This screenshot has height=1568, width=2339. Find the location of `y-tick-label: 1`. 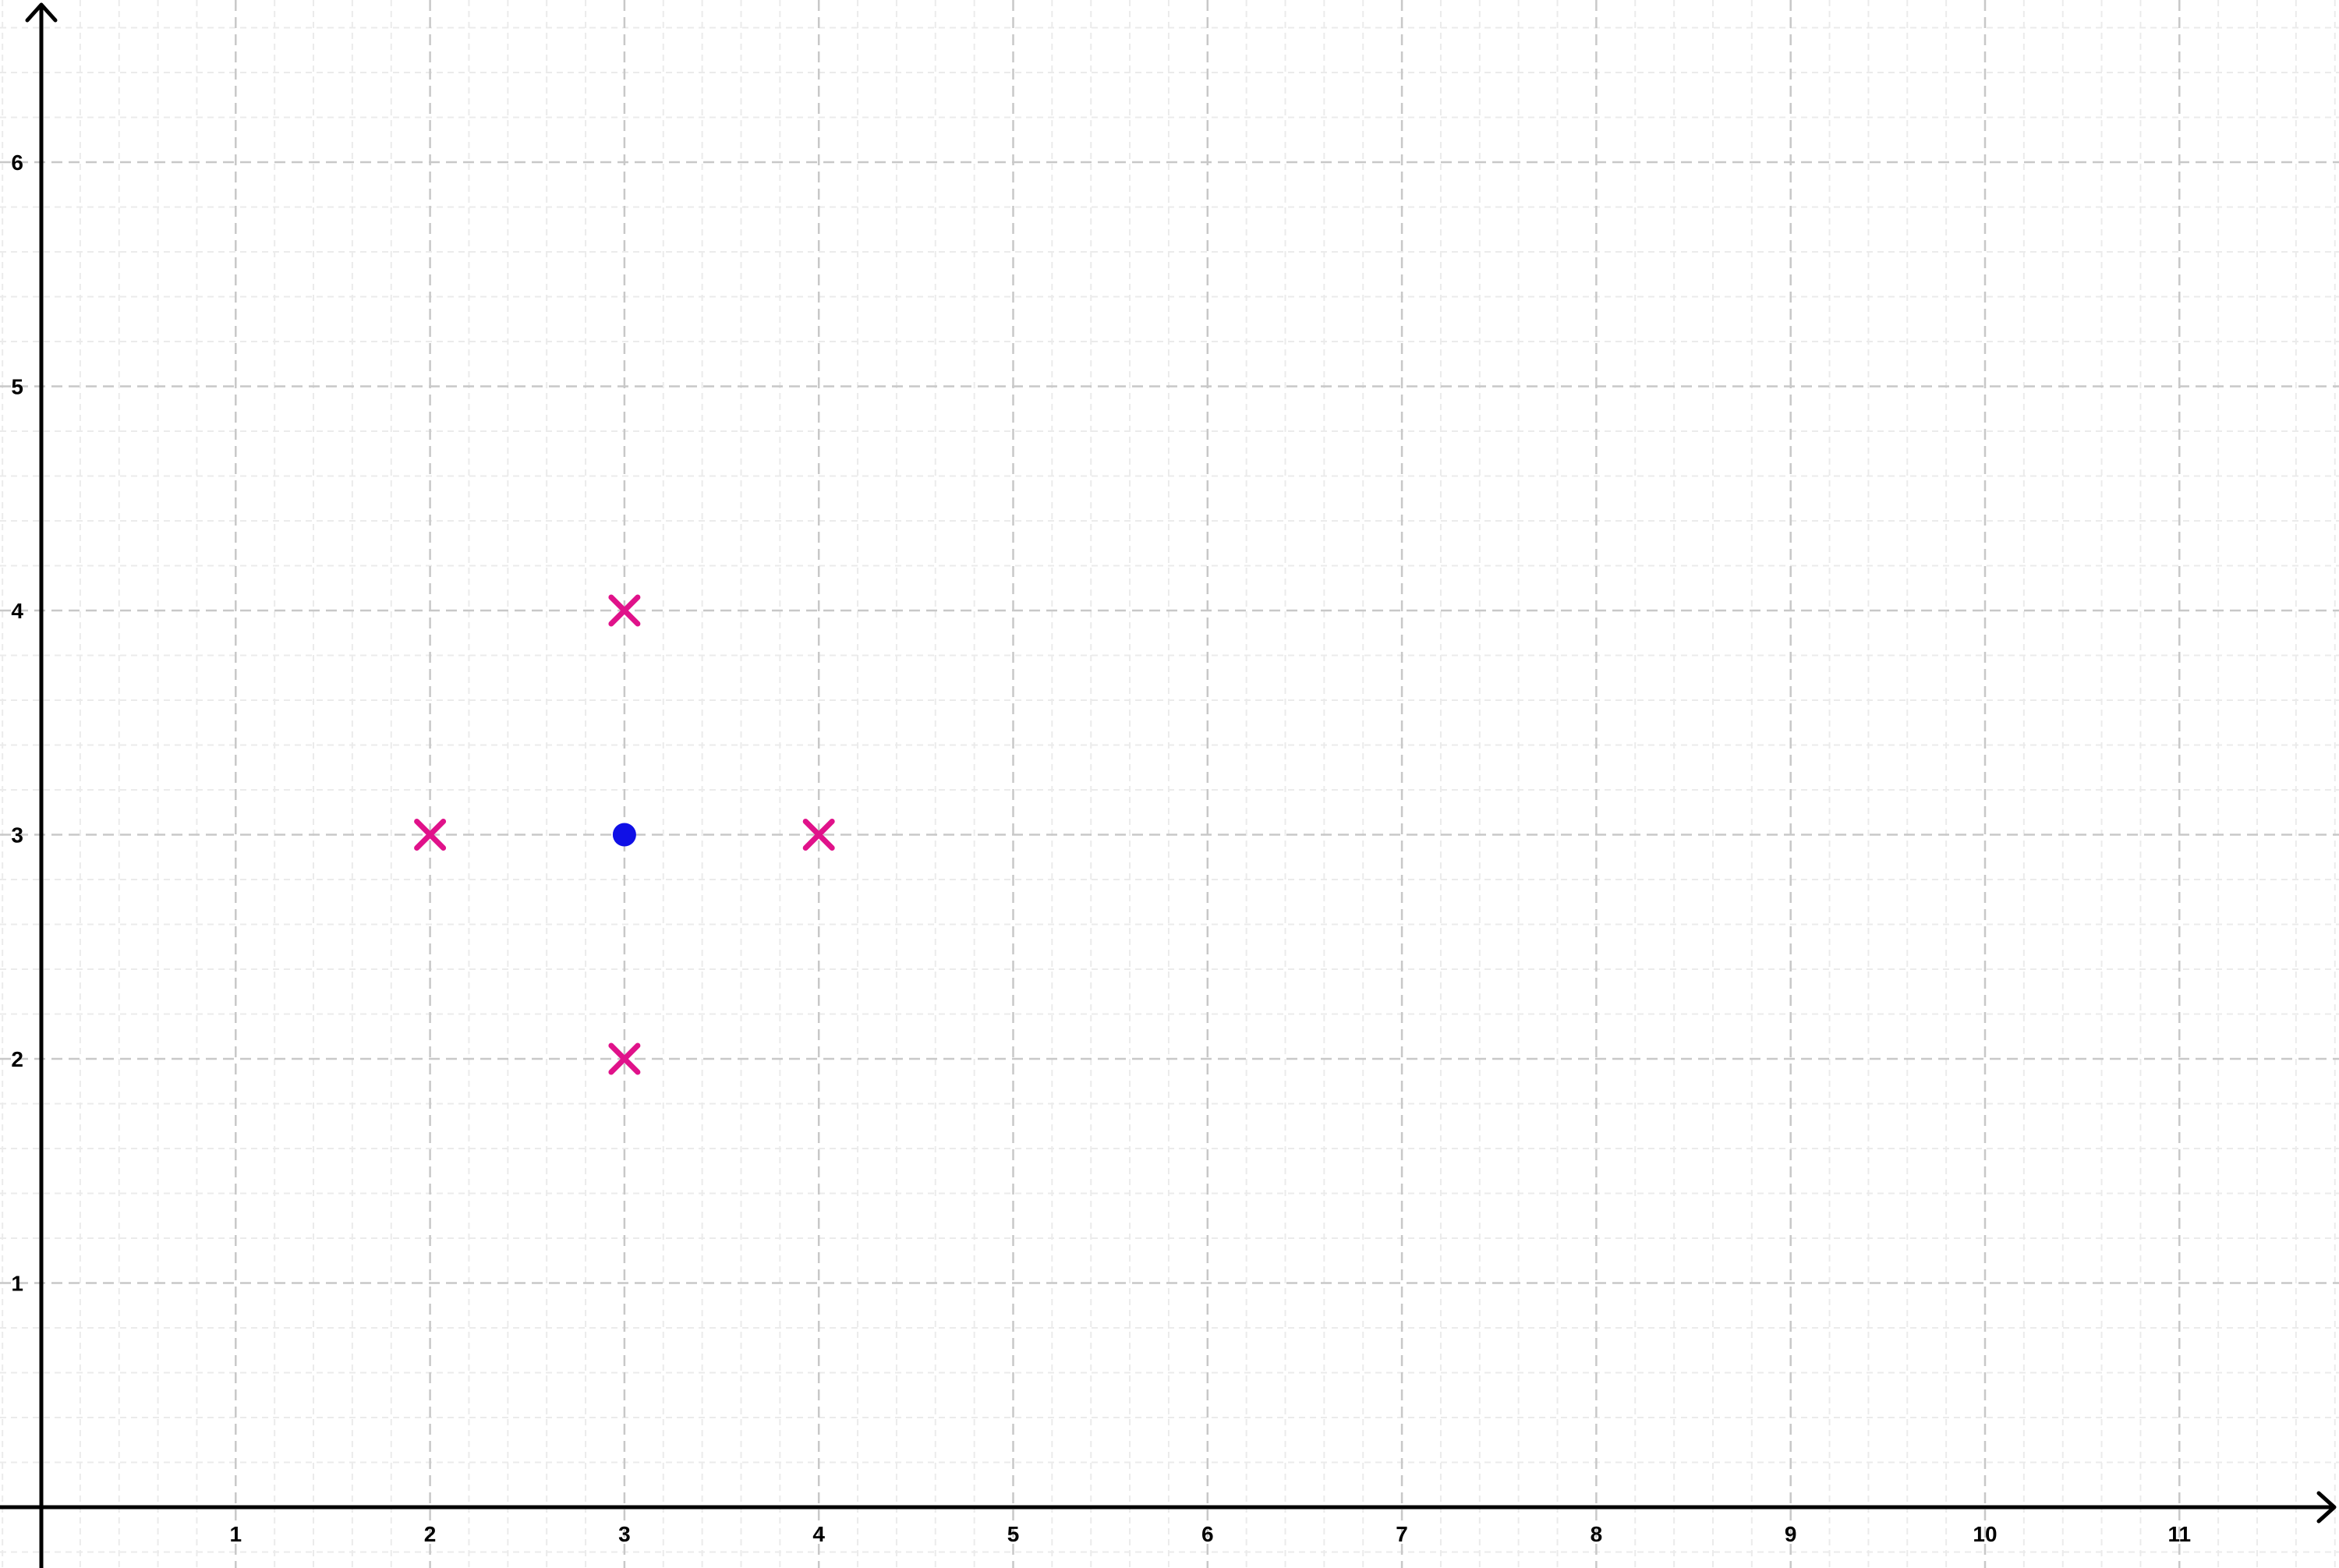

y-tick-label: 1 is located at coordinates (17, 1284).